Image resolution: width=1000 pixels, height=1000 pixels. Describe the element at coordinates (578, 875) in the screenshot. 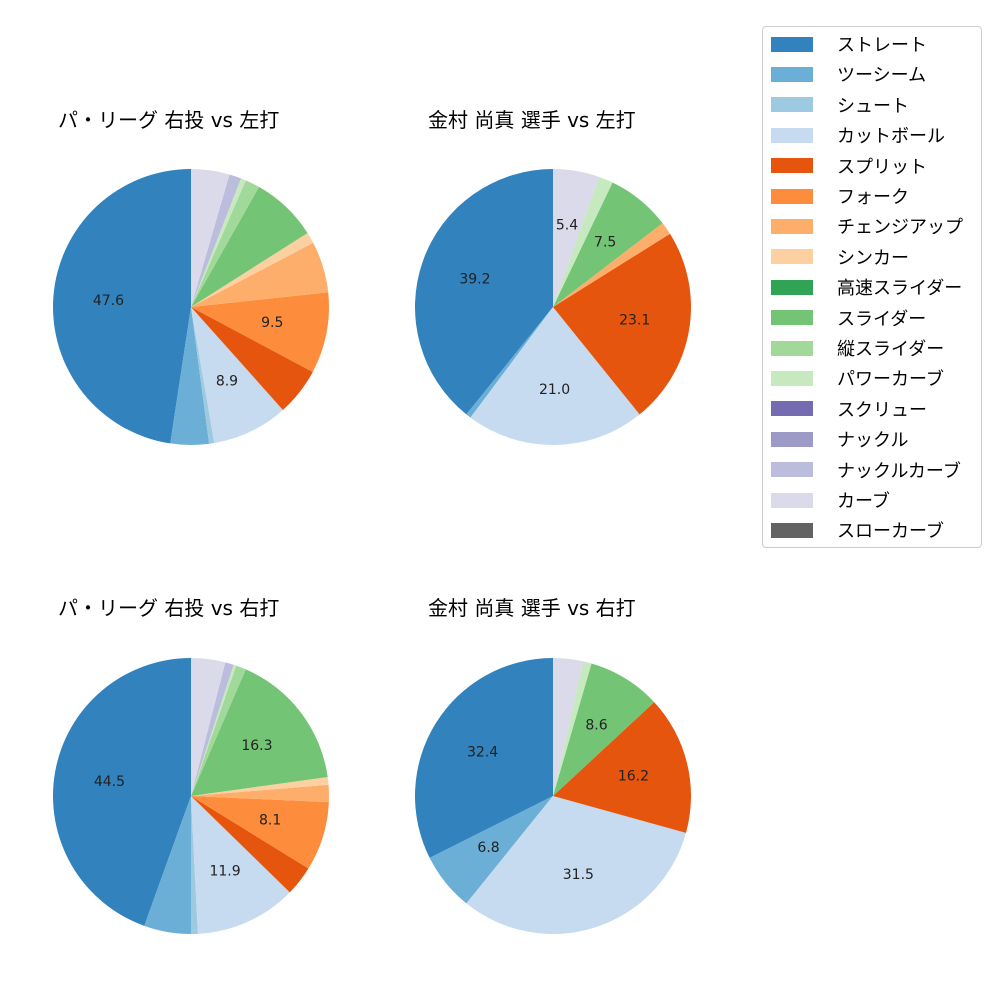

I see `pie-slice-label: 31.5` at that location.